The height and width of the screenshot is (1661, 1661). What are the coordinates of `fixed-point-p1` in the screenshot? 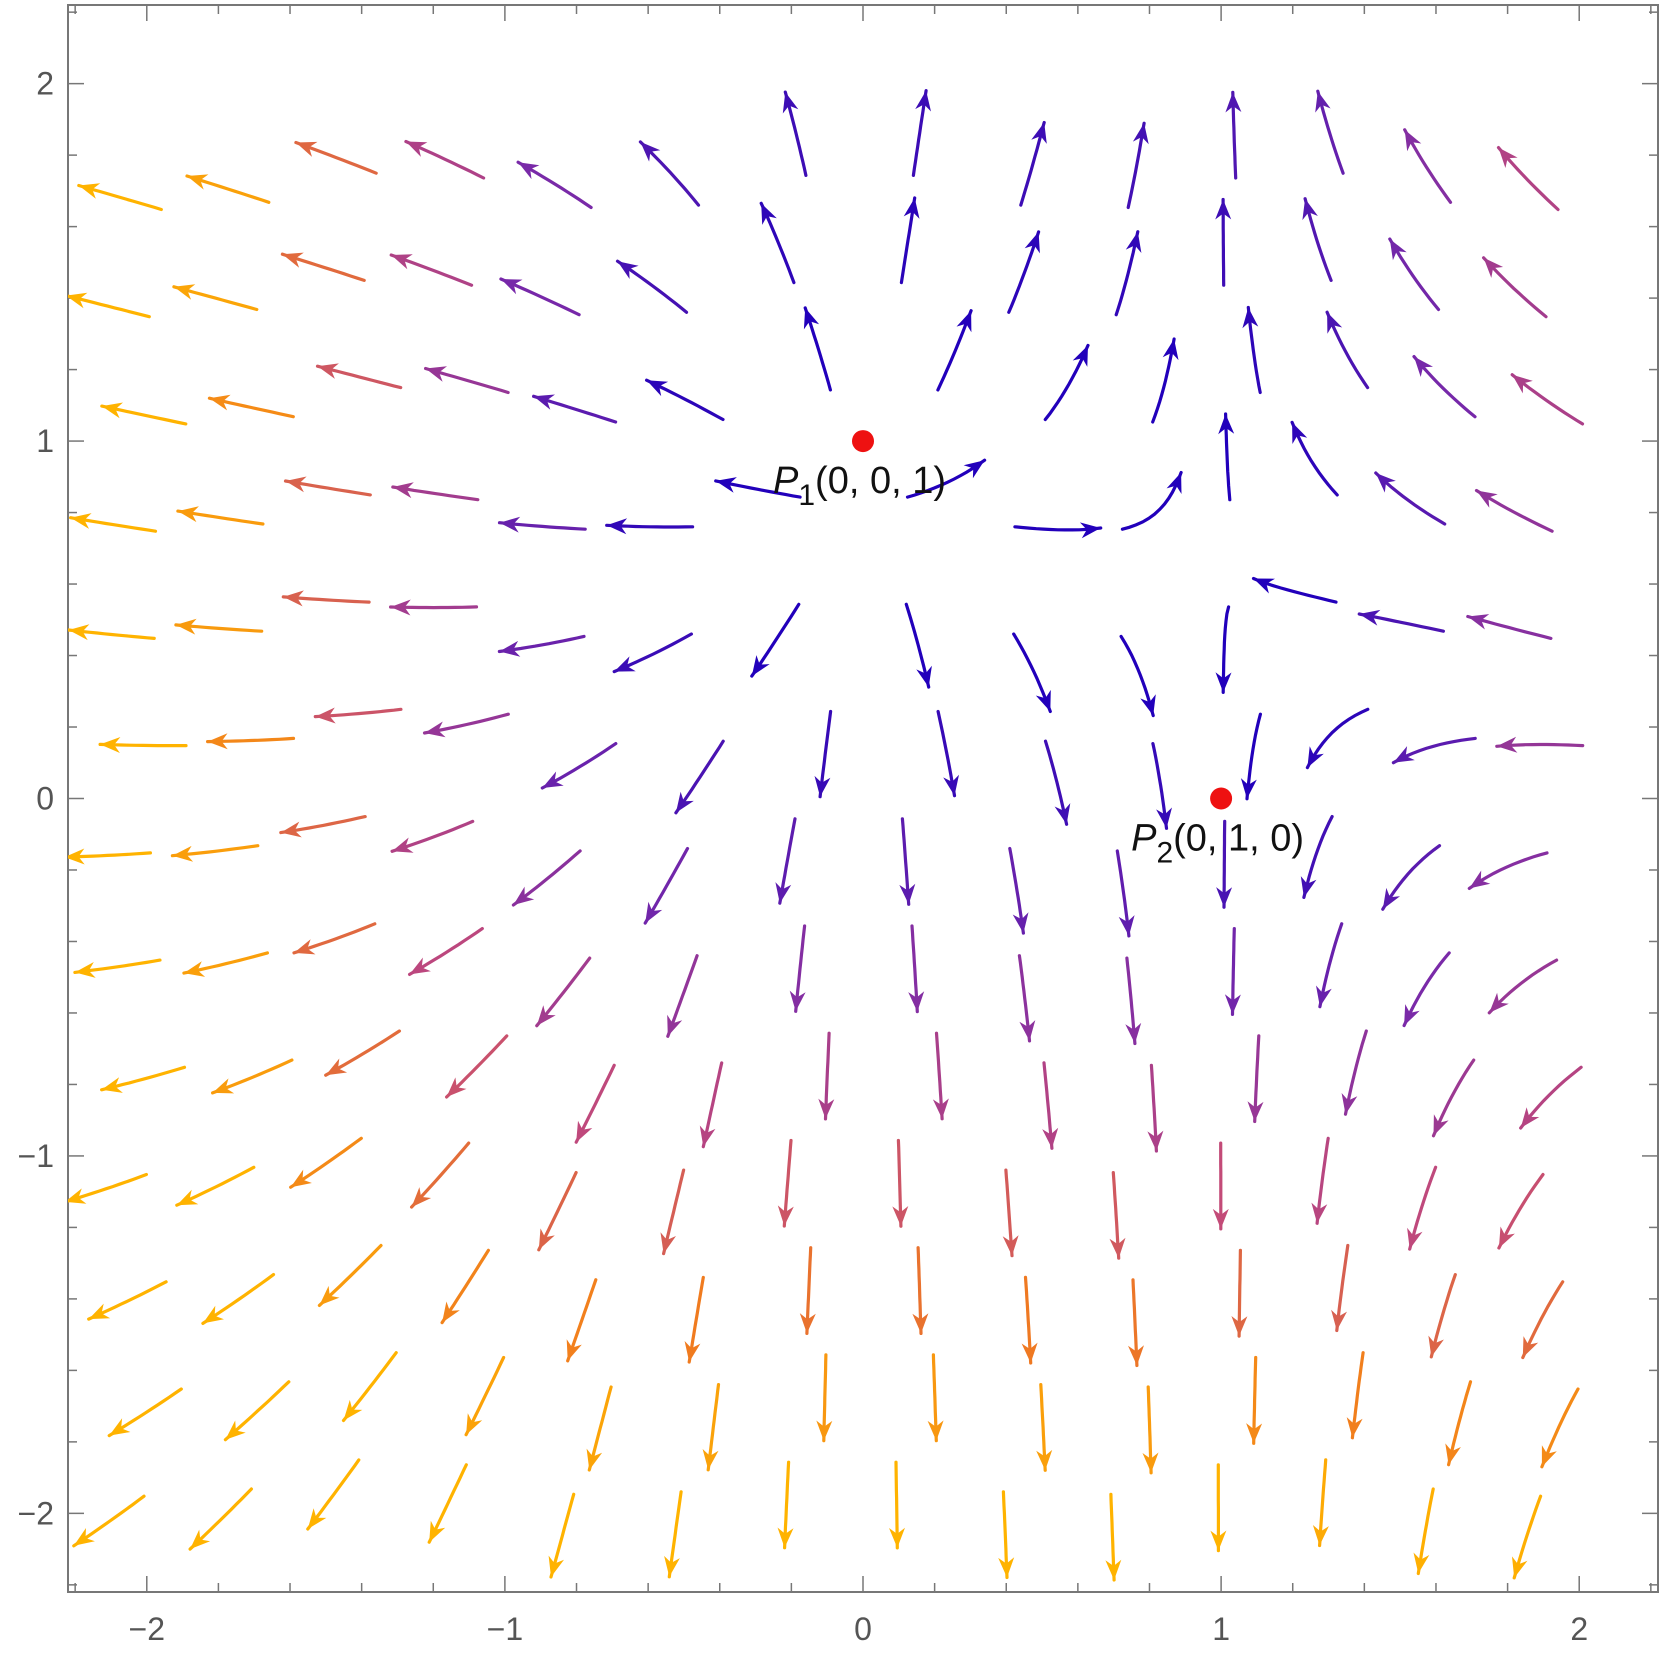 It's located at (863, 441).